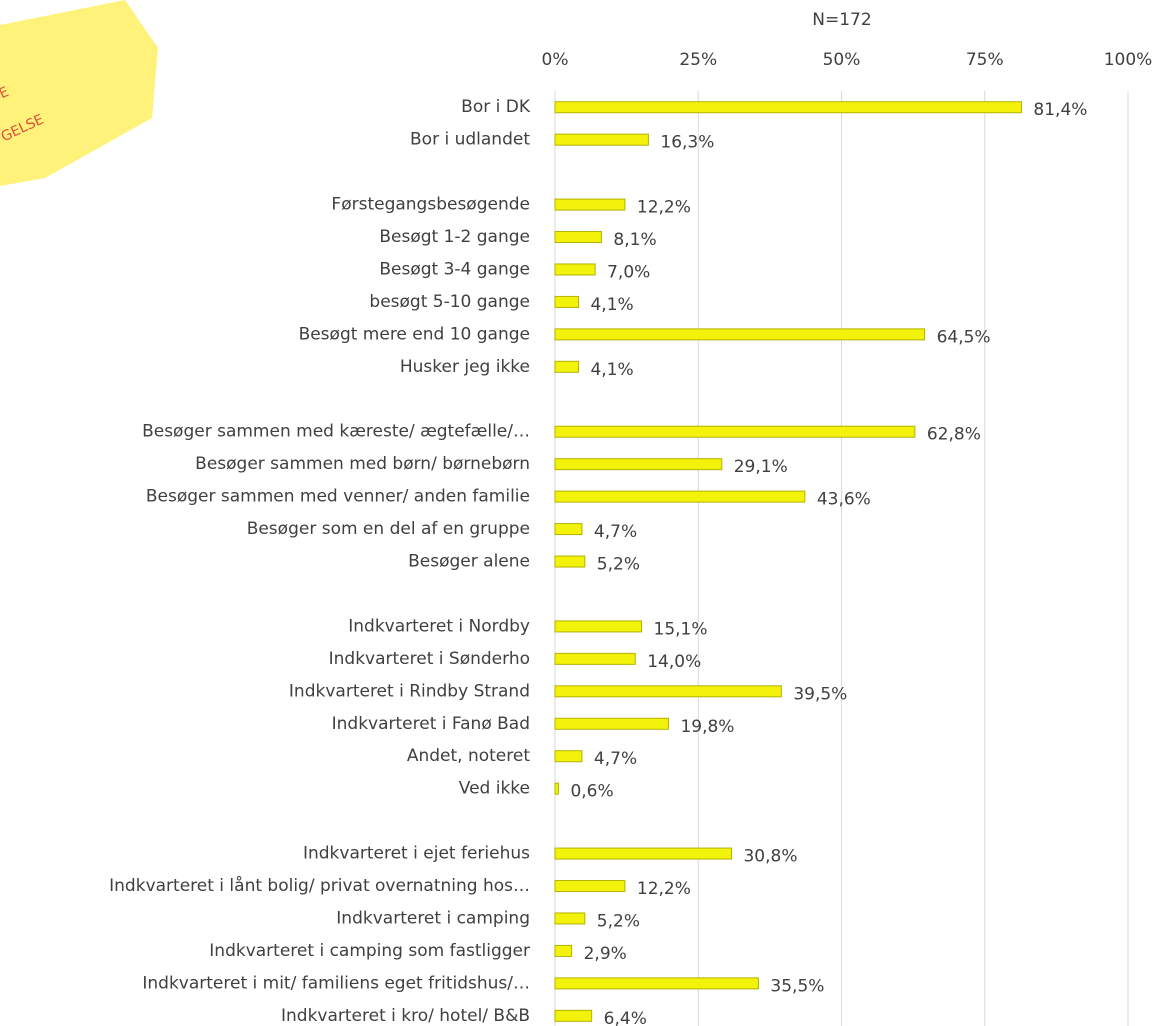  Describe the element at coordinates (388, 529) in the screenshot. I see `y-tick-label: Besøger som en del af en gruppe` at that location.